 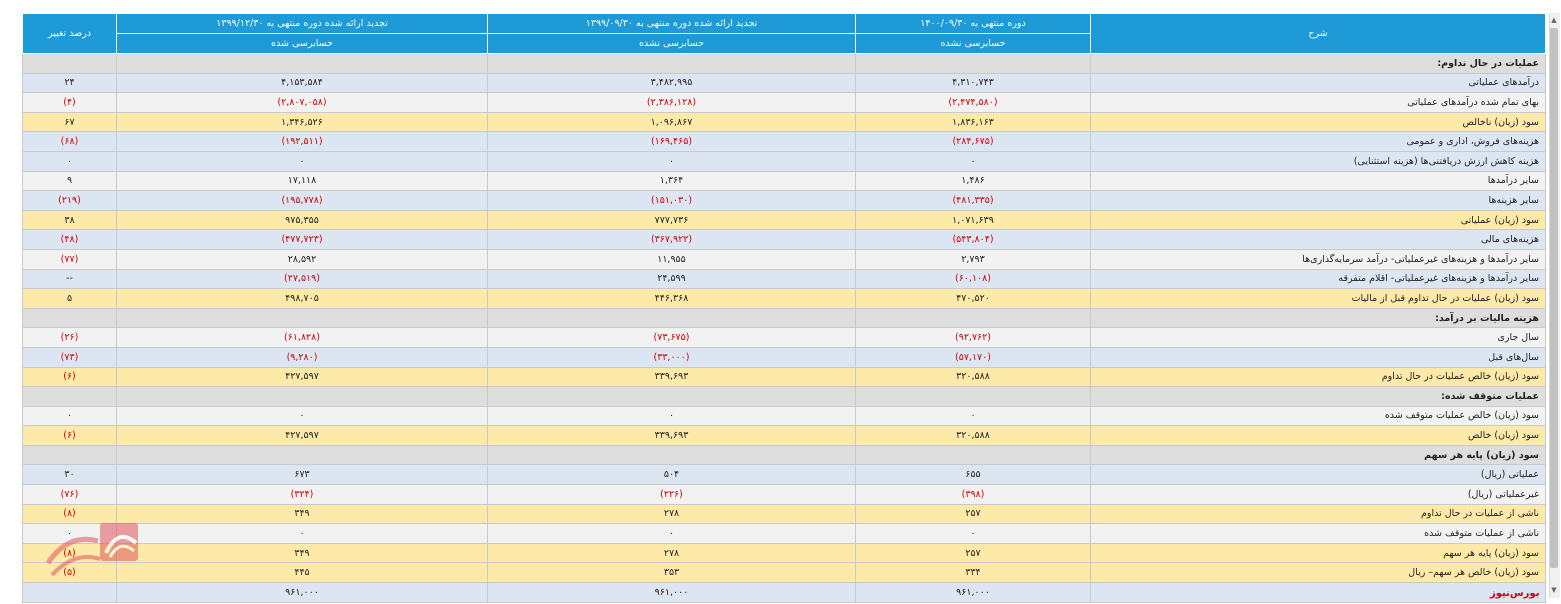 I want to click on header-change-percent: درصد تغییر, so click(x=69, y=33).